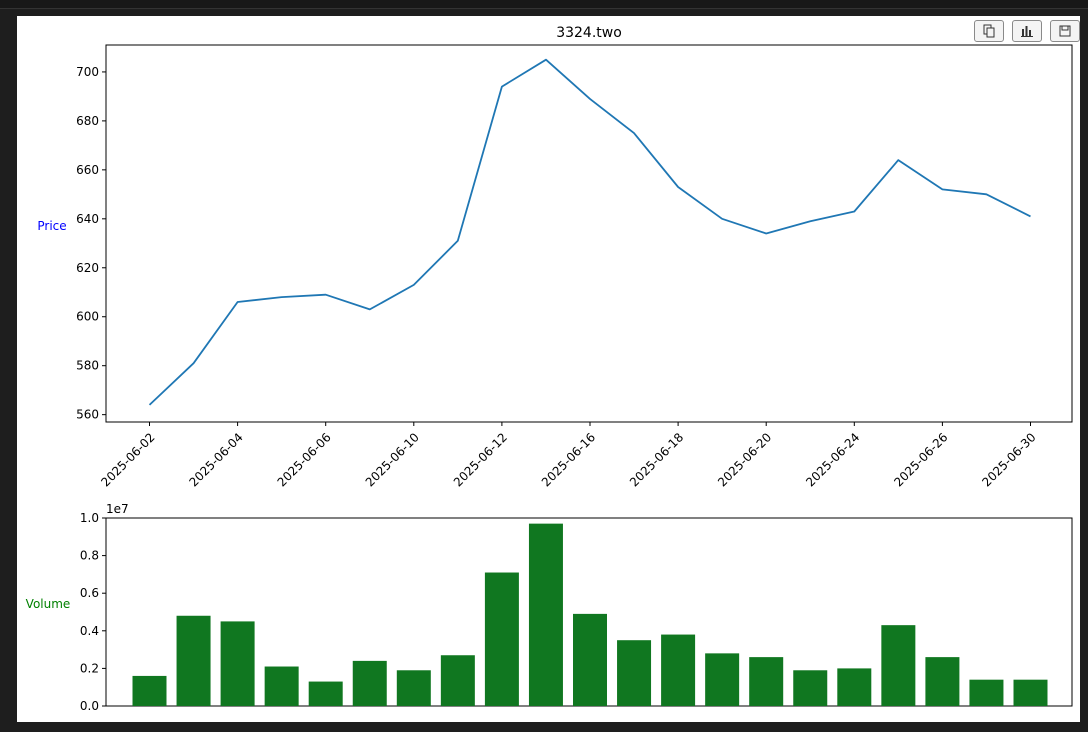 This screenshot has width=1088, height=732. What do you see at coordinates (89, 556) in the screenshot?
I see `volume-ytick-label: 0.8` at bounding box center [89, 556].